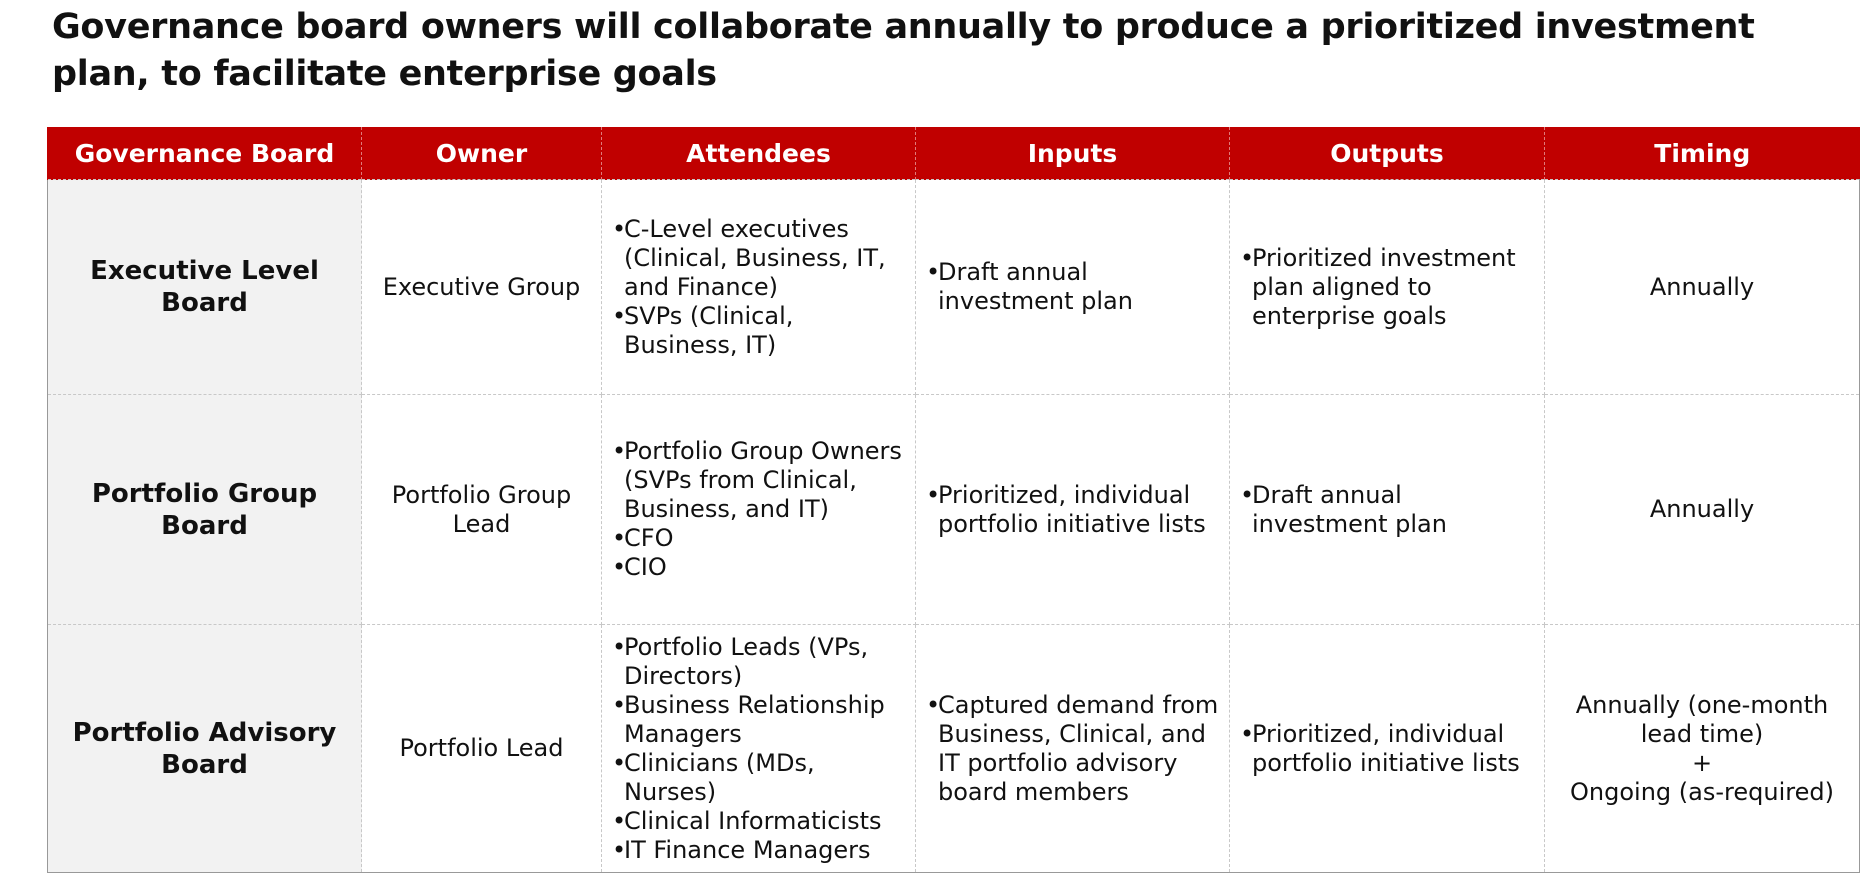 The height and width of the screenshot is (881, 1875). I want to click on attendee-item: Portfolio Leads (VPs, Directors), so click(759, 662).